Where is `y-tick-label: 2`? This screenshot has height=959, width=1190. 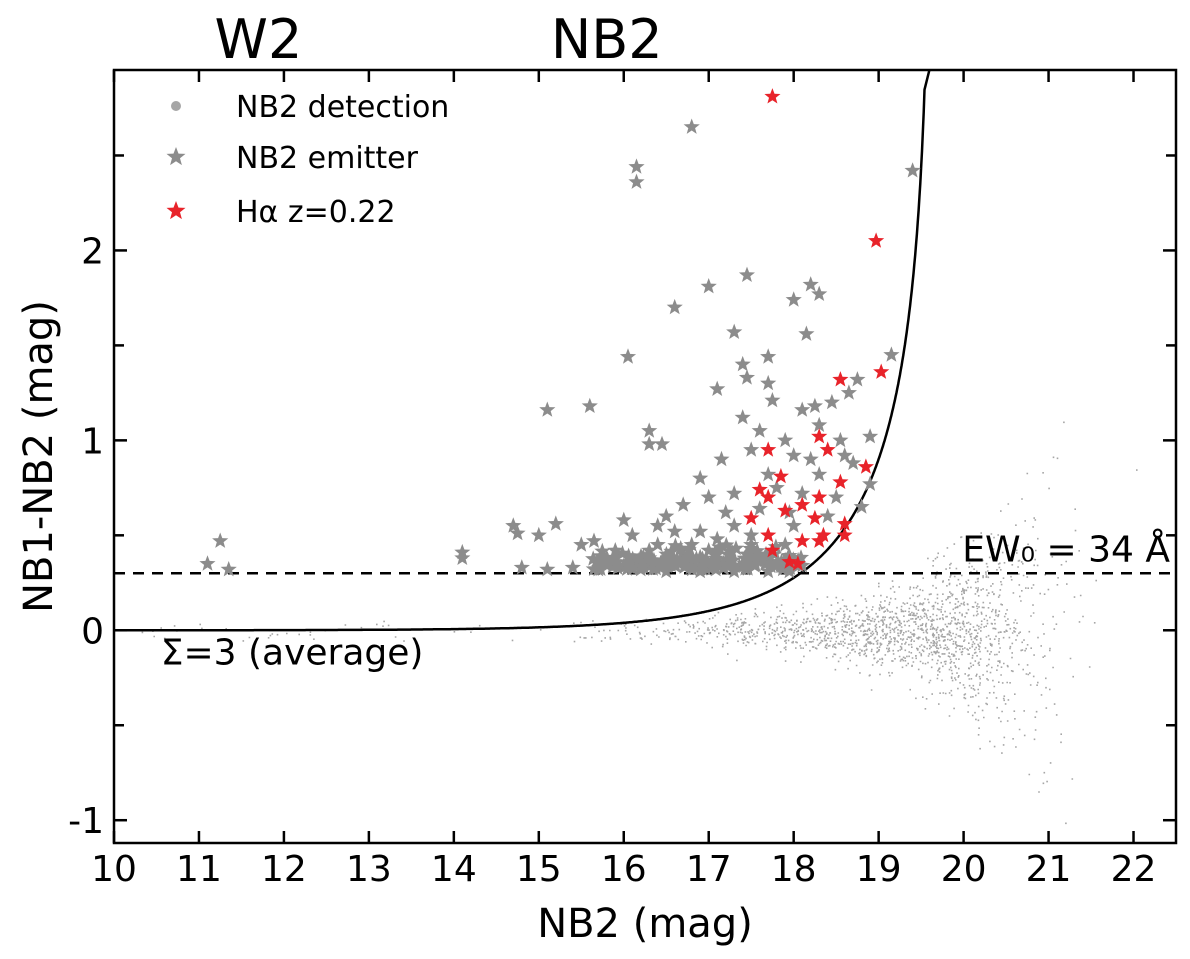
y-tick-label: 2 is located at coordinates (92, 251).